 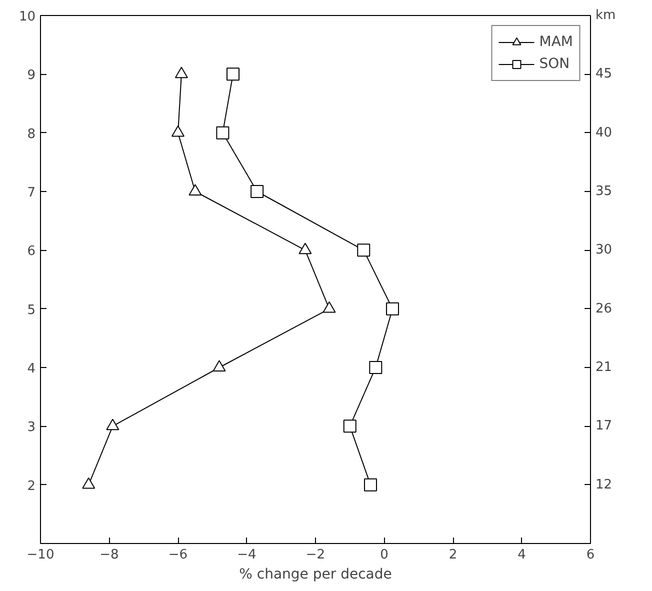 I want to click on x-tick-label: 0, so click(x=384, y=555).